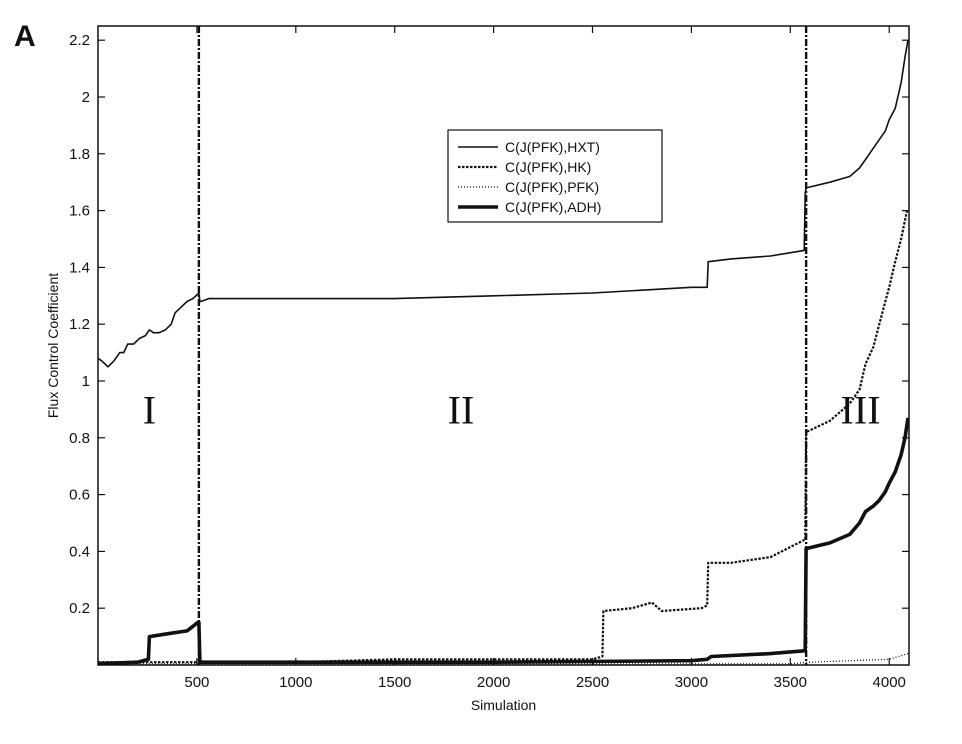 Image resolution: width=962 pixels, height=744 pixels. What do you see at coordinates (790, 682) in the screenshot?
I see `x-tick-label: 3500` at bounding box center [790, 682].